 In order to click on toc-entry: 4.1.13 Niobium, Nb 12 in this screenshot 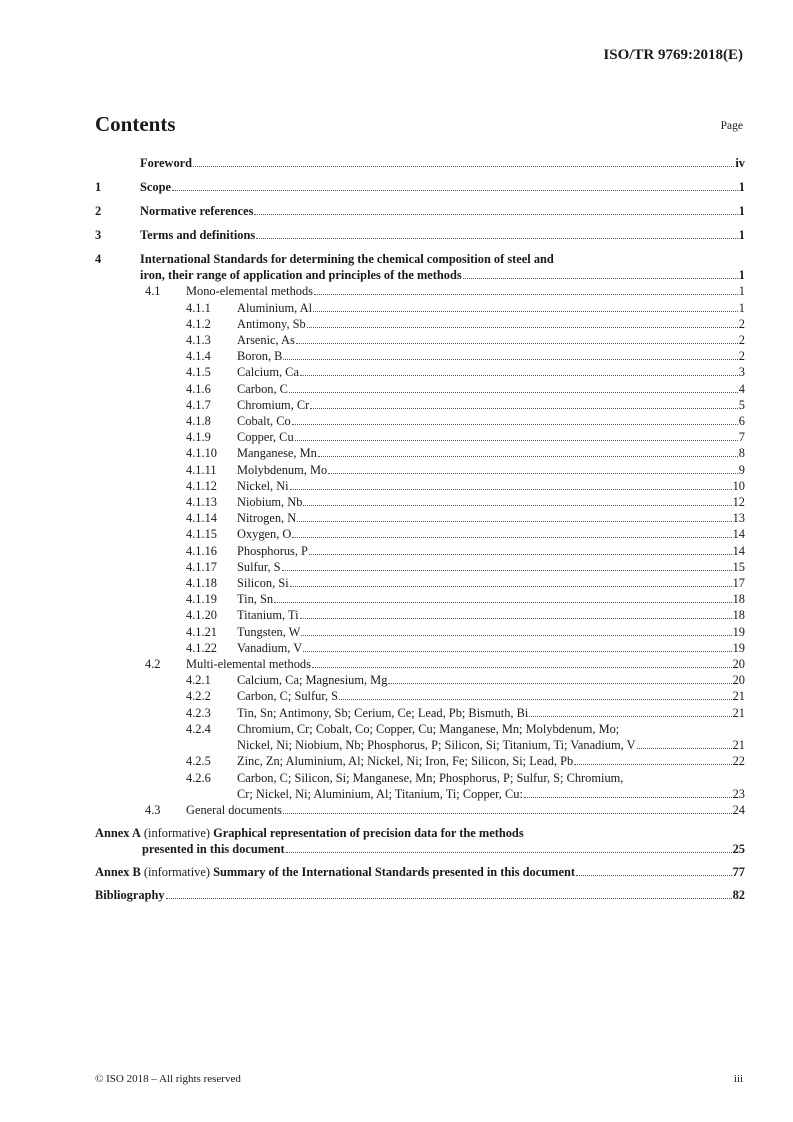, I will do `click(420, 502)`.